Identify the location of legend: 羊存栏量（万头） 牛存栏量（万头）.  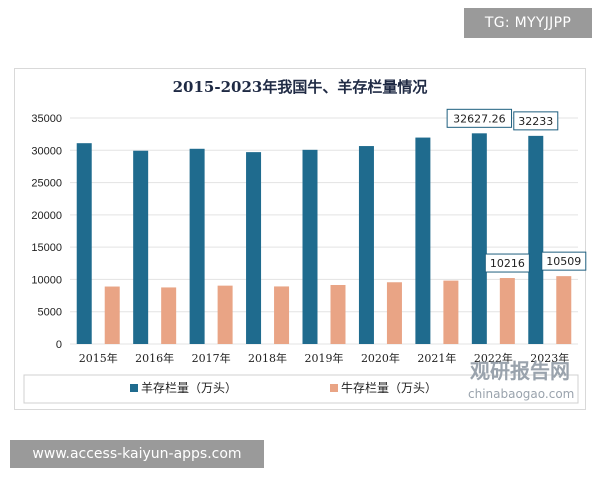
(301, 389).